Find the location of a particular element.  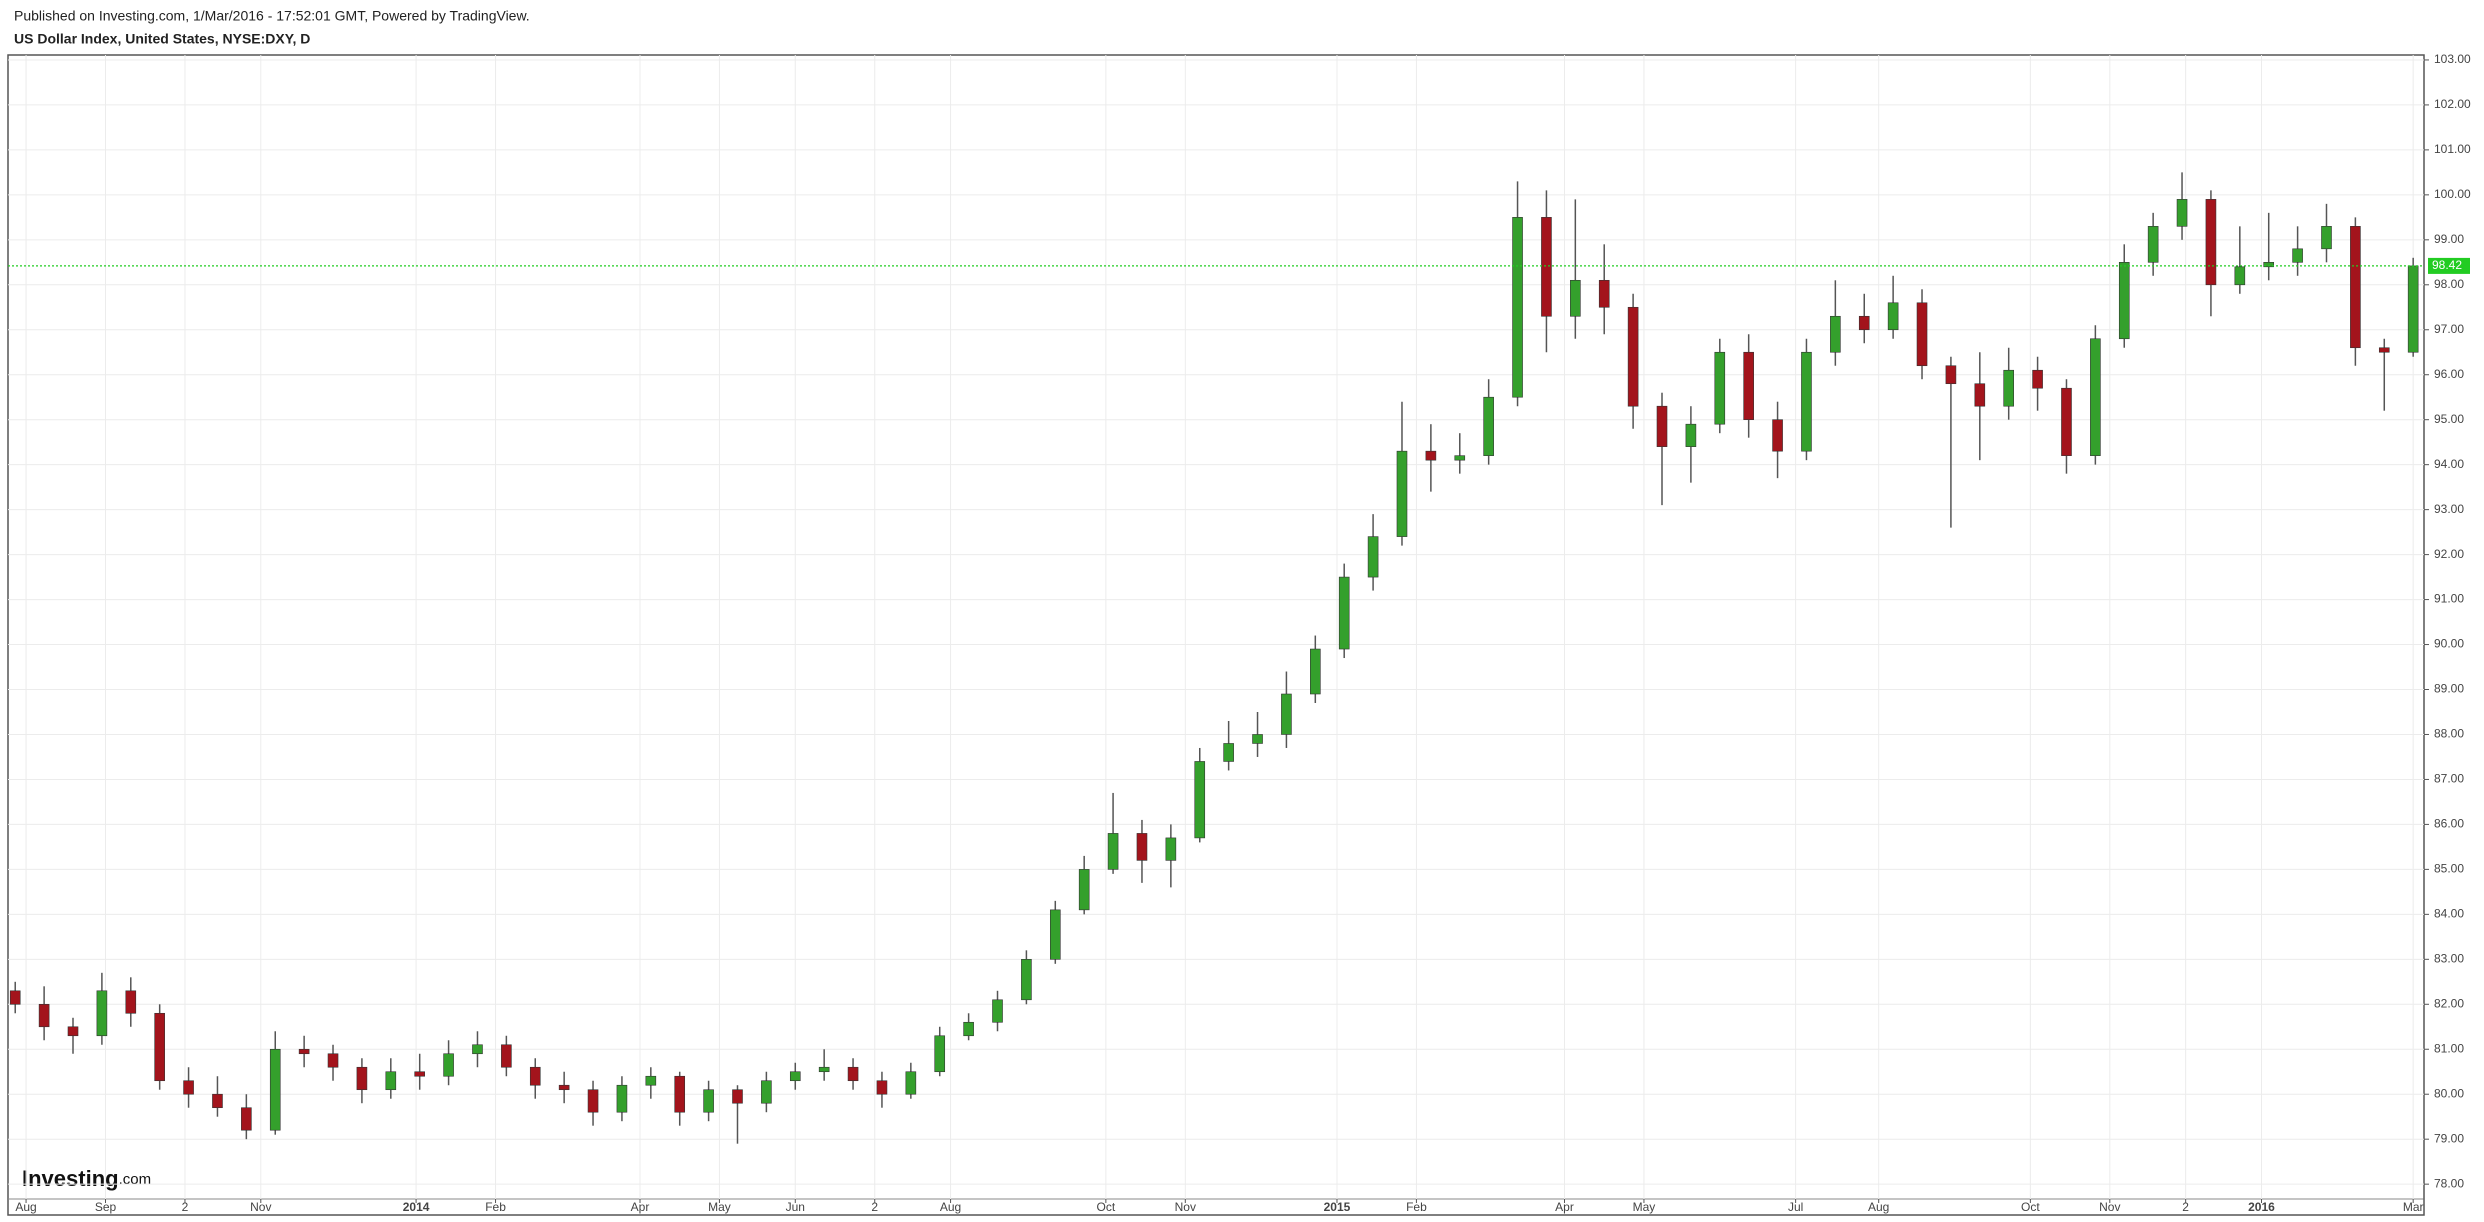

y-tick-label: 93.00 is located at coordinates (2449, 509).